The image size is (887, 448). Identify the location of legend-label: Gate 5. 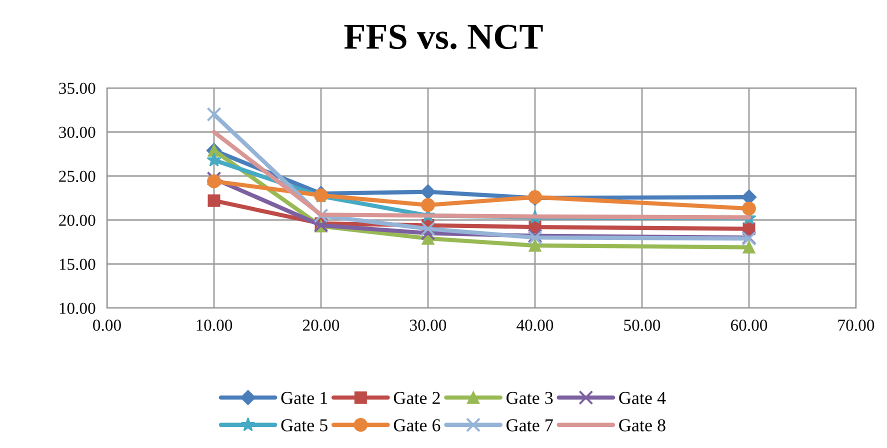
(304, 425).